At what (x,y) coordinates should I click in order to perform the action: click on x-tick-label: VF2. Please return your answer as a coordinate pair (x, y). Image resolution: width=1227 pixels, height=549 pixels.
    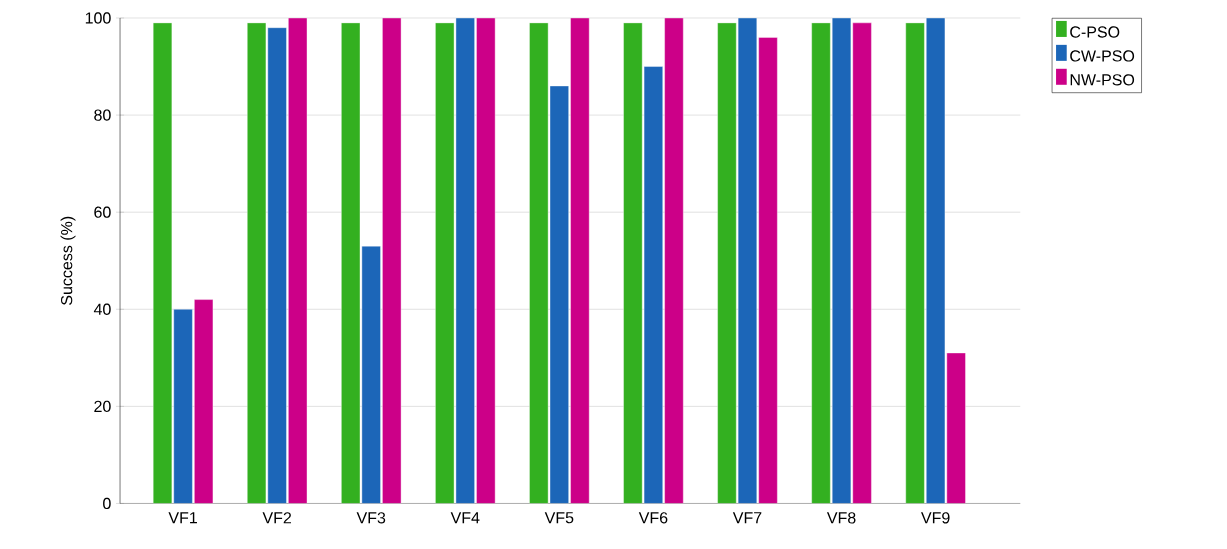
    Looking at the image, I should click on (277, 517).